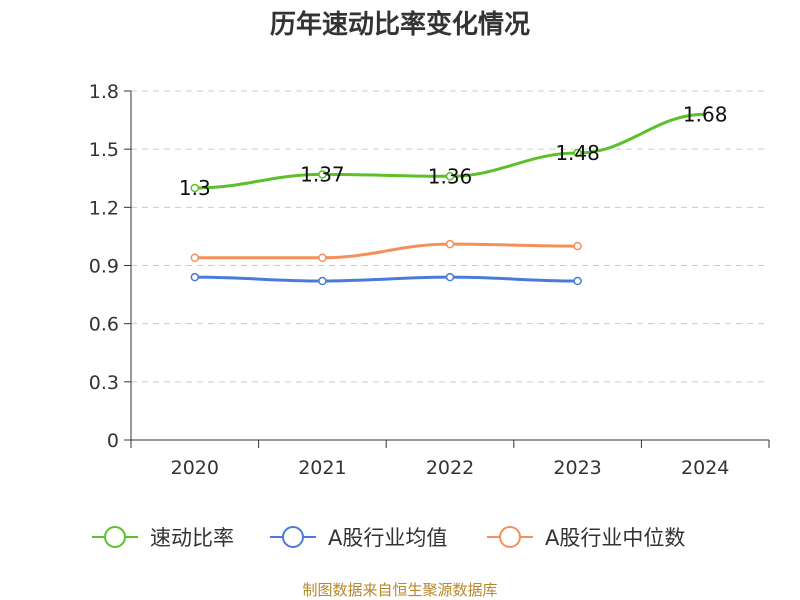 Image resolution: width=800 pixels, height=600 pixels. I want to click on legend-label: A股行业中位数, so click(615, 538).